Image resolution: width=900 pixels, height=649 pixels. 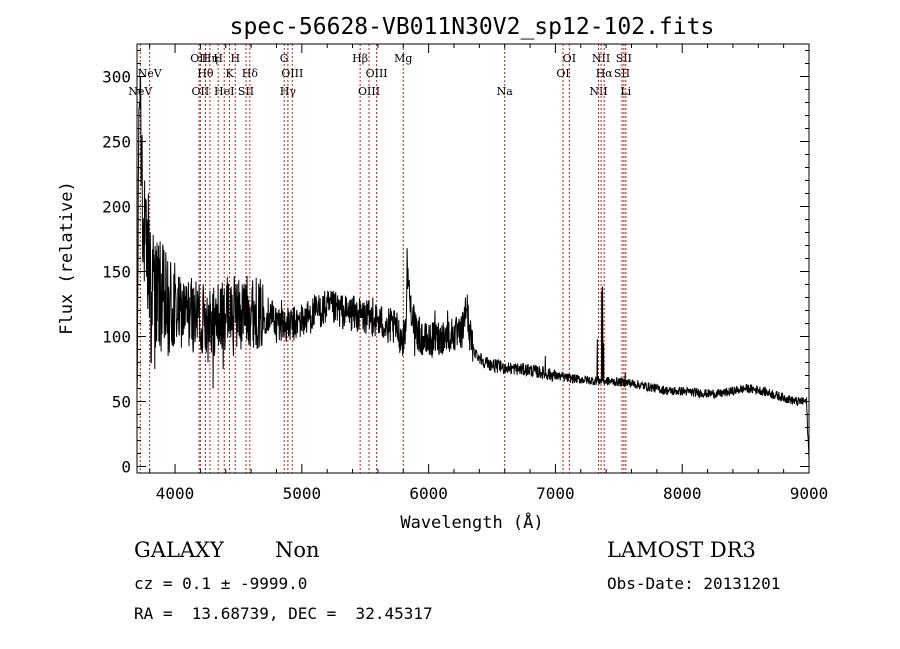 What do you see at coordinates (116, 77) in the screenshot?
I see `y-tick-label: 300` at bounding box center [116, 77].